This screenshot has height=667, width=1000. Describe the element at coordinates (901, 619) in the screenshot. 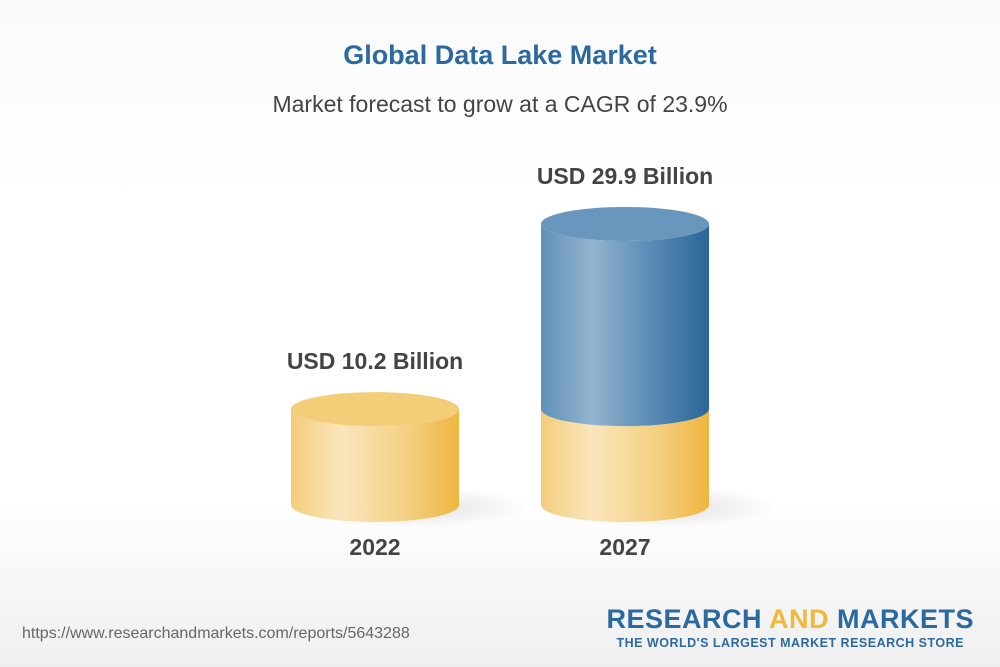

I see `logo-text-markets: MARKETS` at that location.